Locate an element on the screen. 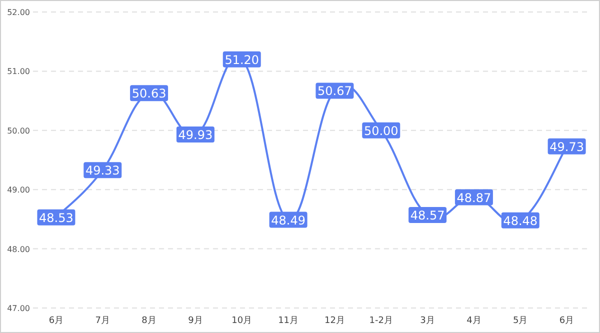 This screenshot has height=333, width=600. y-tick-label: 49.00 is located at coordinates (18, 190).